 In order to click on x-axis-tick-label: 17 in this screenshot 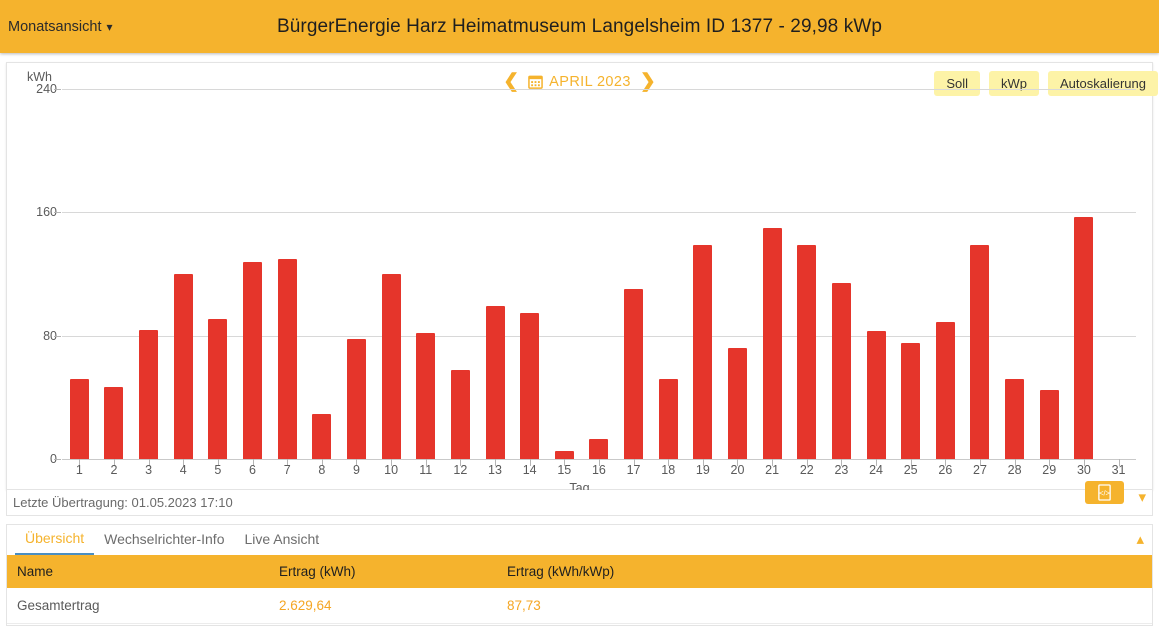, I will do `click(633, 470)`.